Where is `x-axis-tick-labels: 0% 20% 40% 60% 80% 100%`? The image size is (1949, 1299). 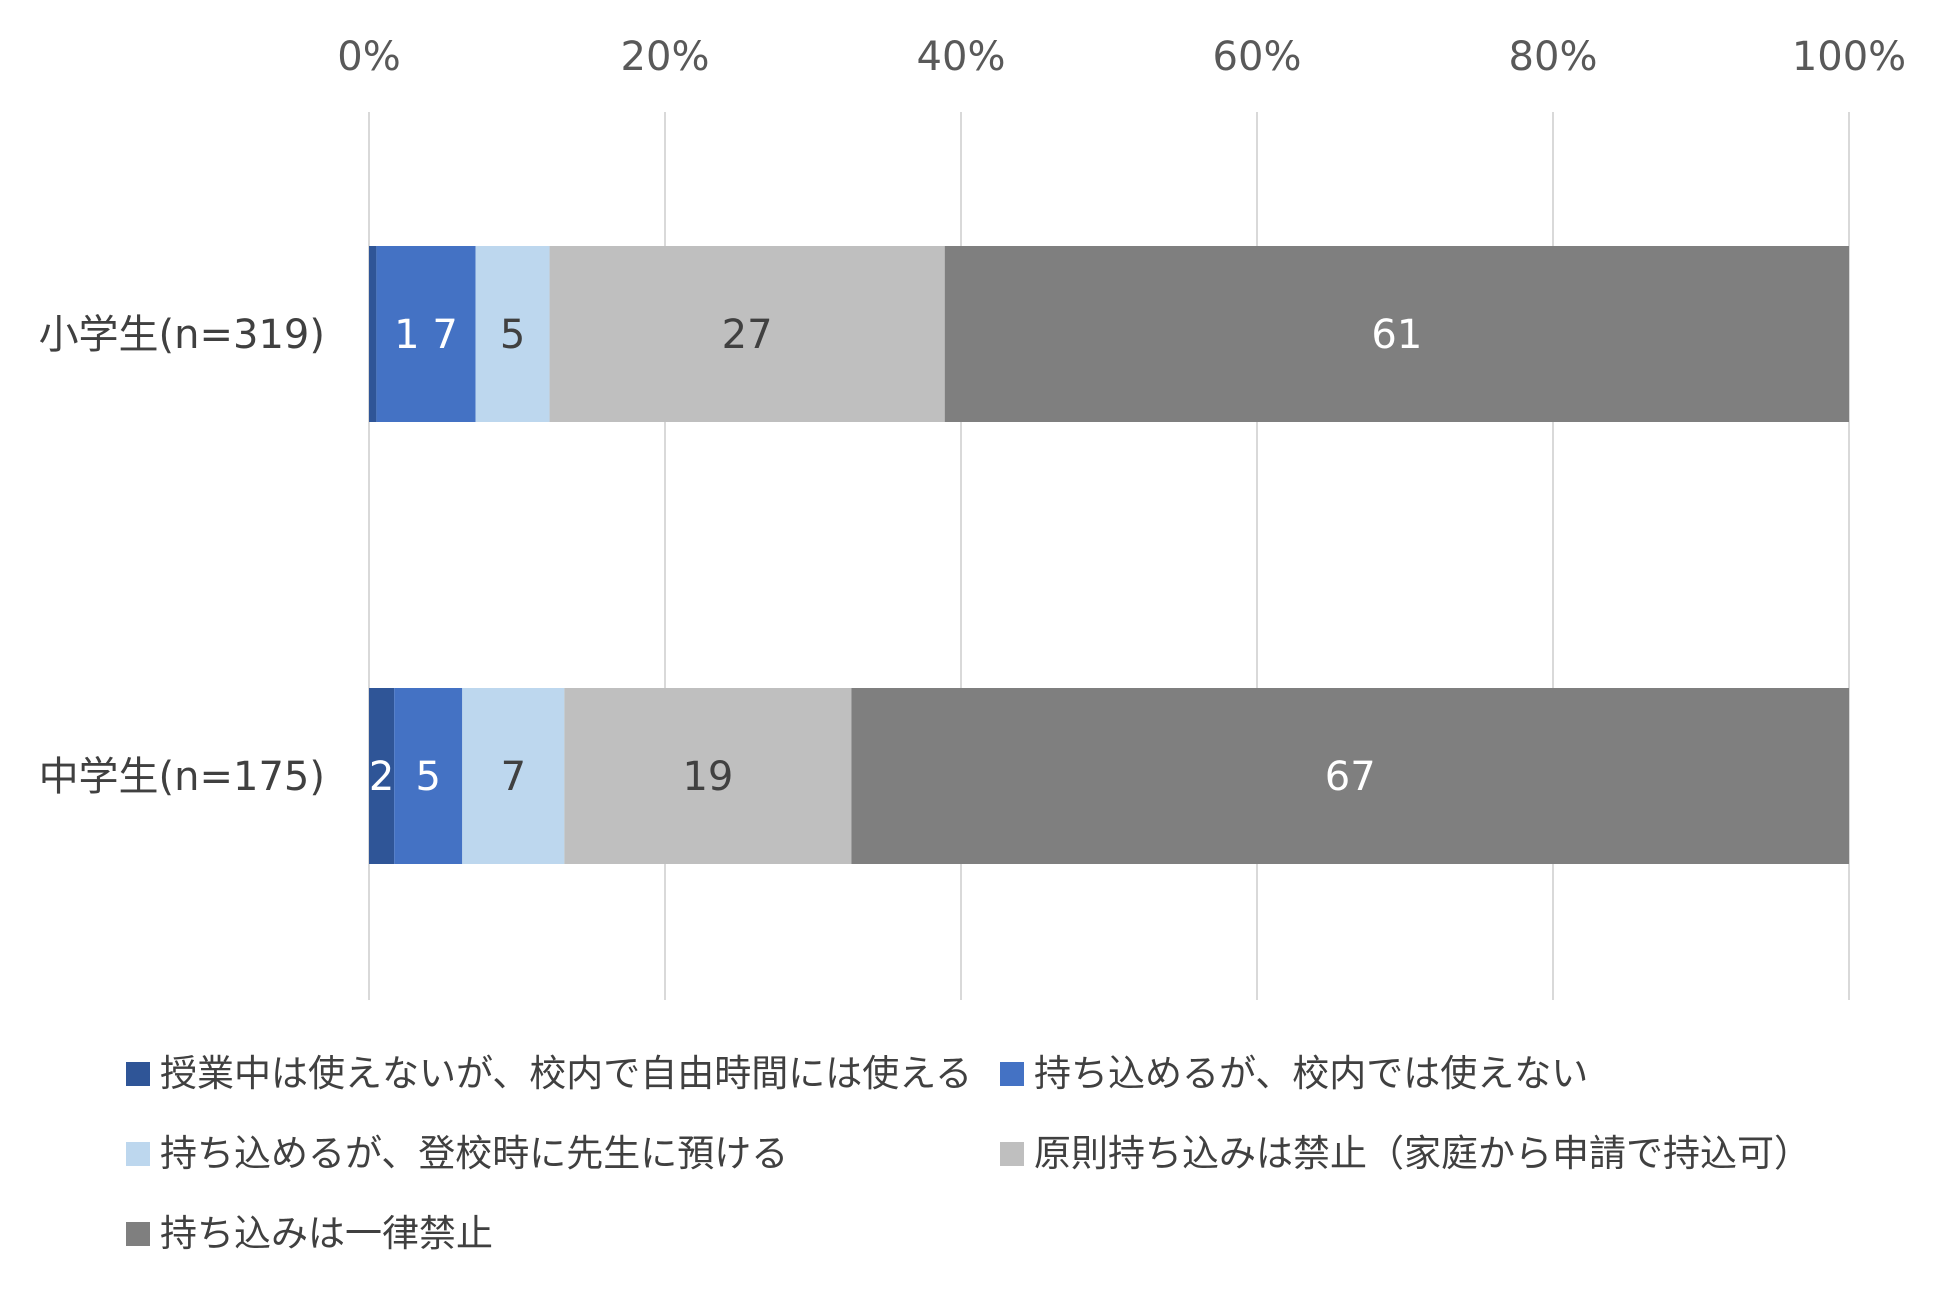 x-axis-tick-labels: 0% 20% 40% 60% 80% 100% is located at coordinates (1121, 57).